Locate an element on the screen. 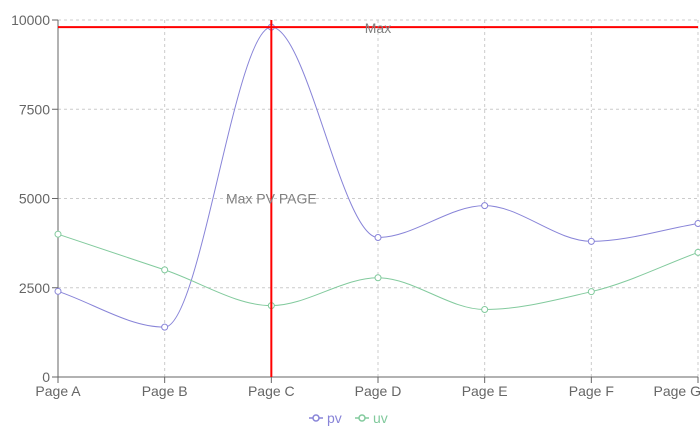 The height and width of the screenshot is (433, 700). y-tick-label: 10000 is located at coordinates (30, 20).